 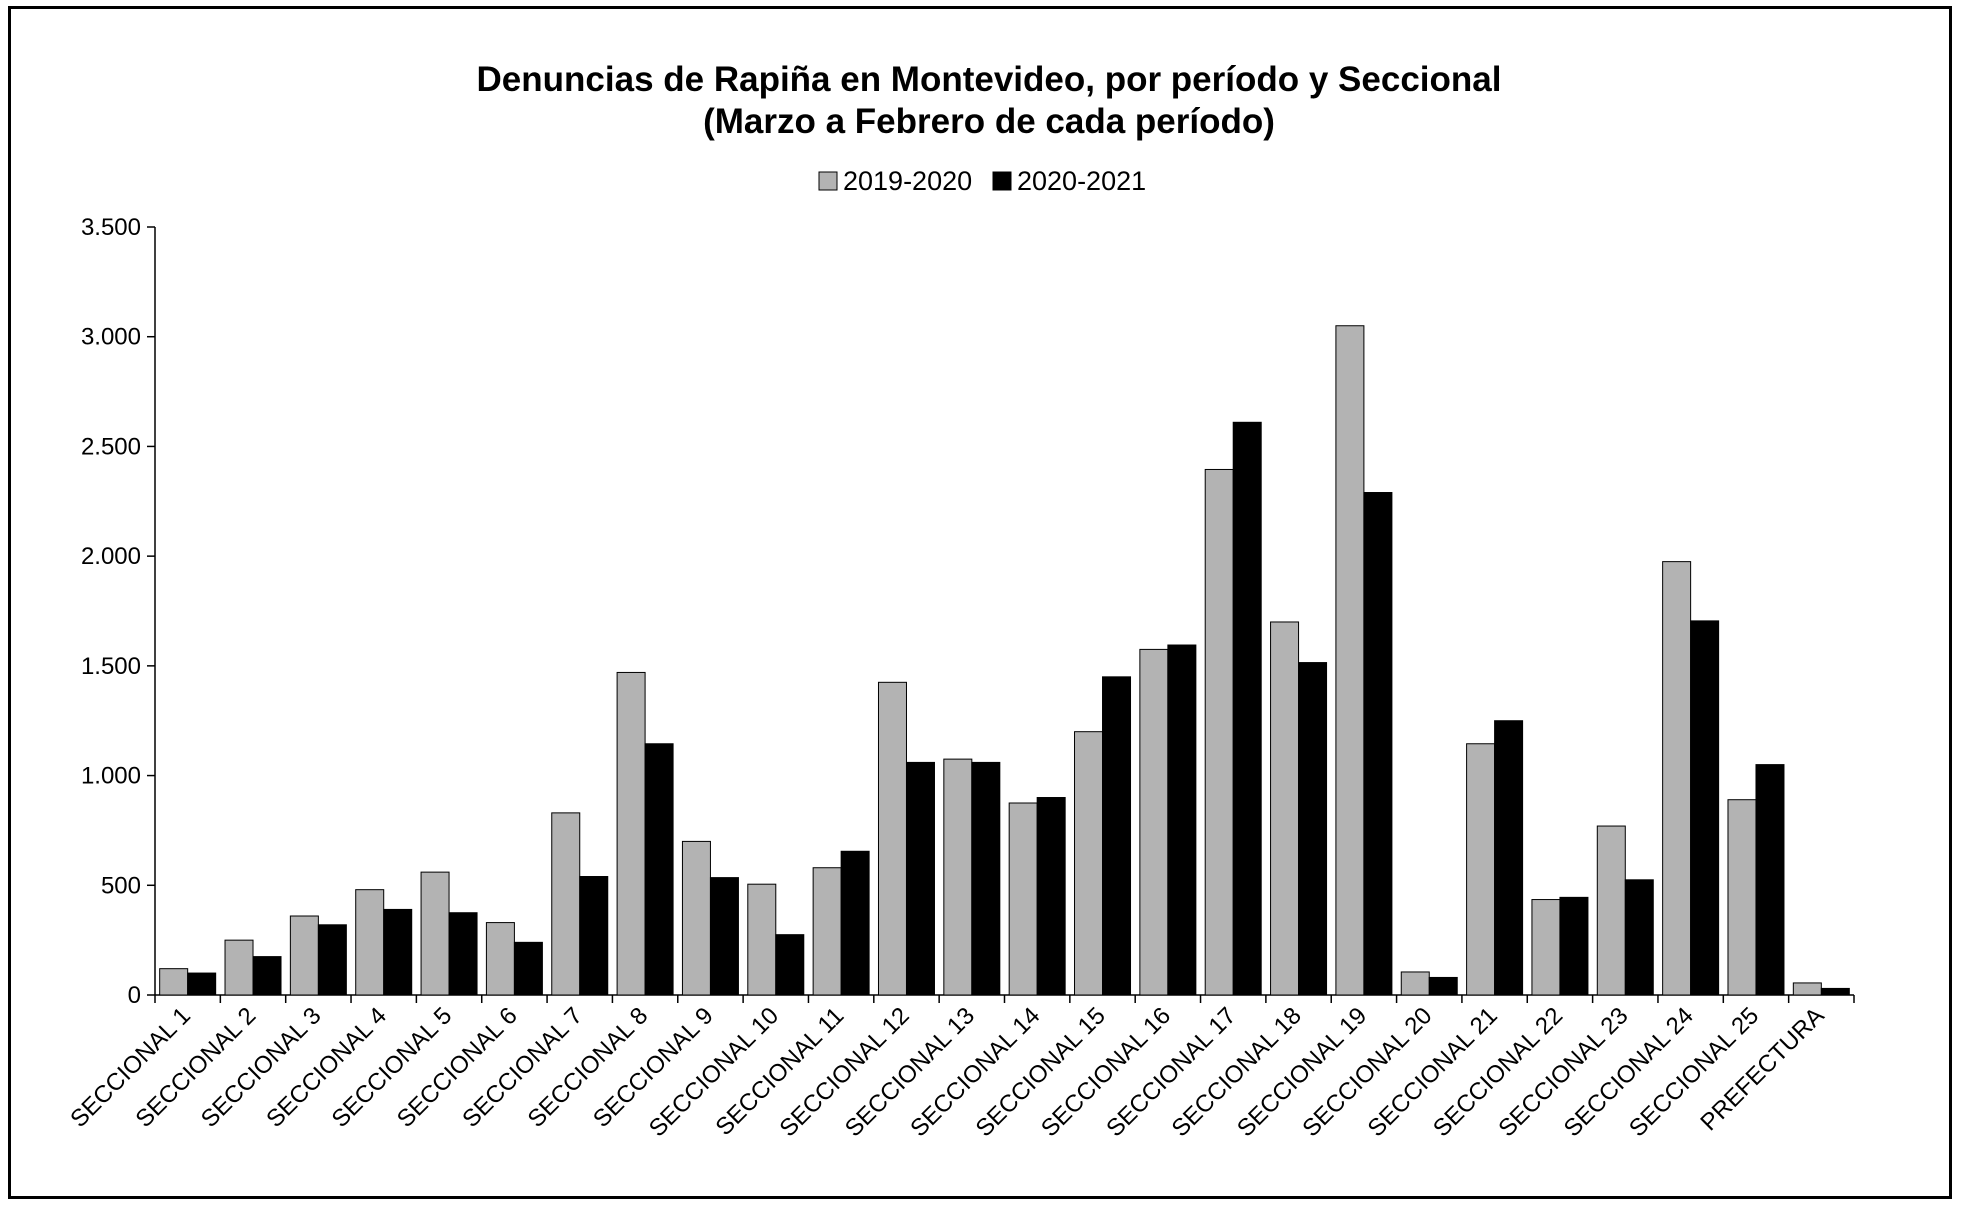 What do you see at coordinates (134, 995) in the screenshot?
I see `y-tick-label: 0` at bounding box center [134, 995].